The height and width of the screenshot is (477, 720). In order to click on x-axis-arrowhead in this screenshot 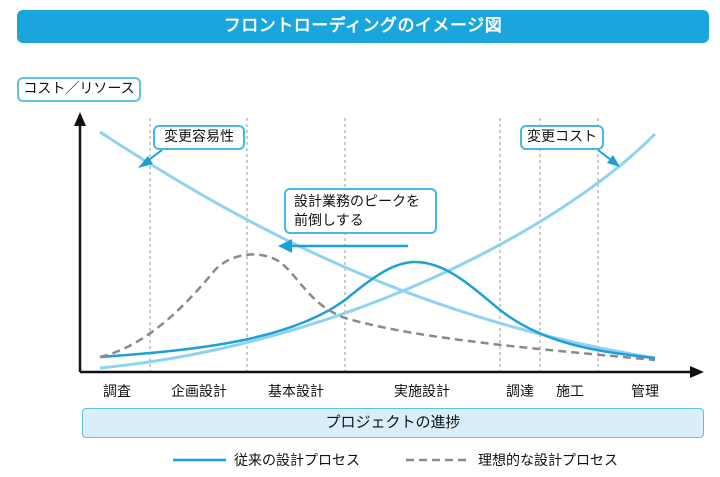, I will do `click(697, 372)`.